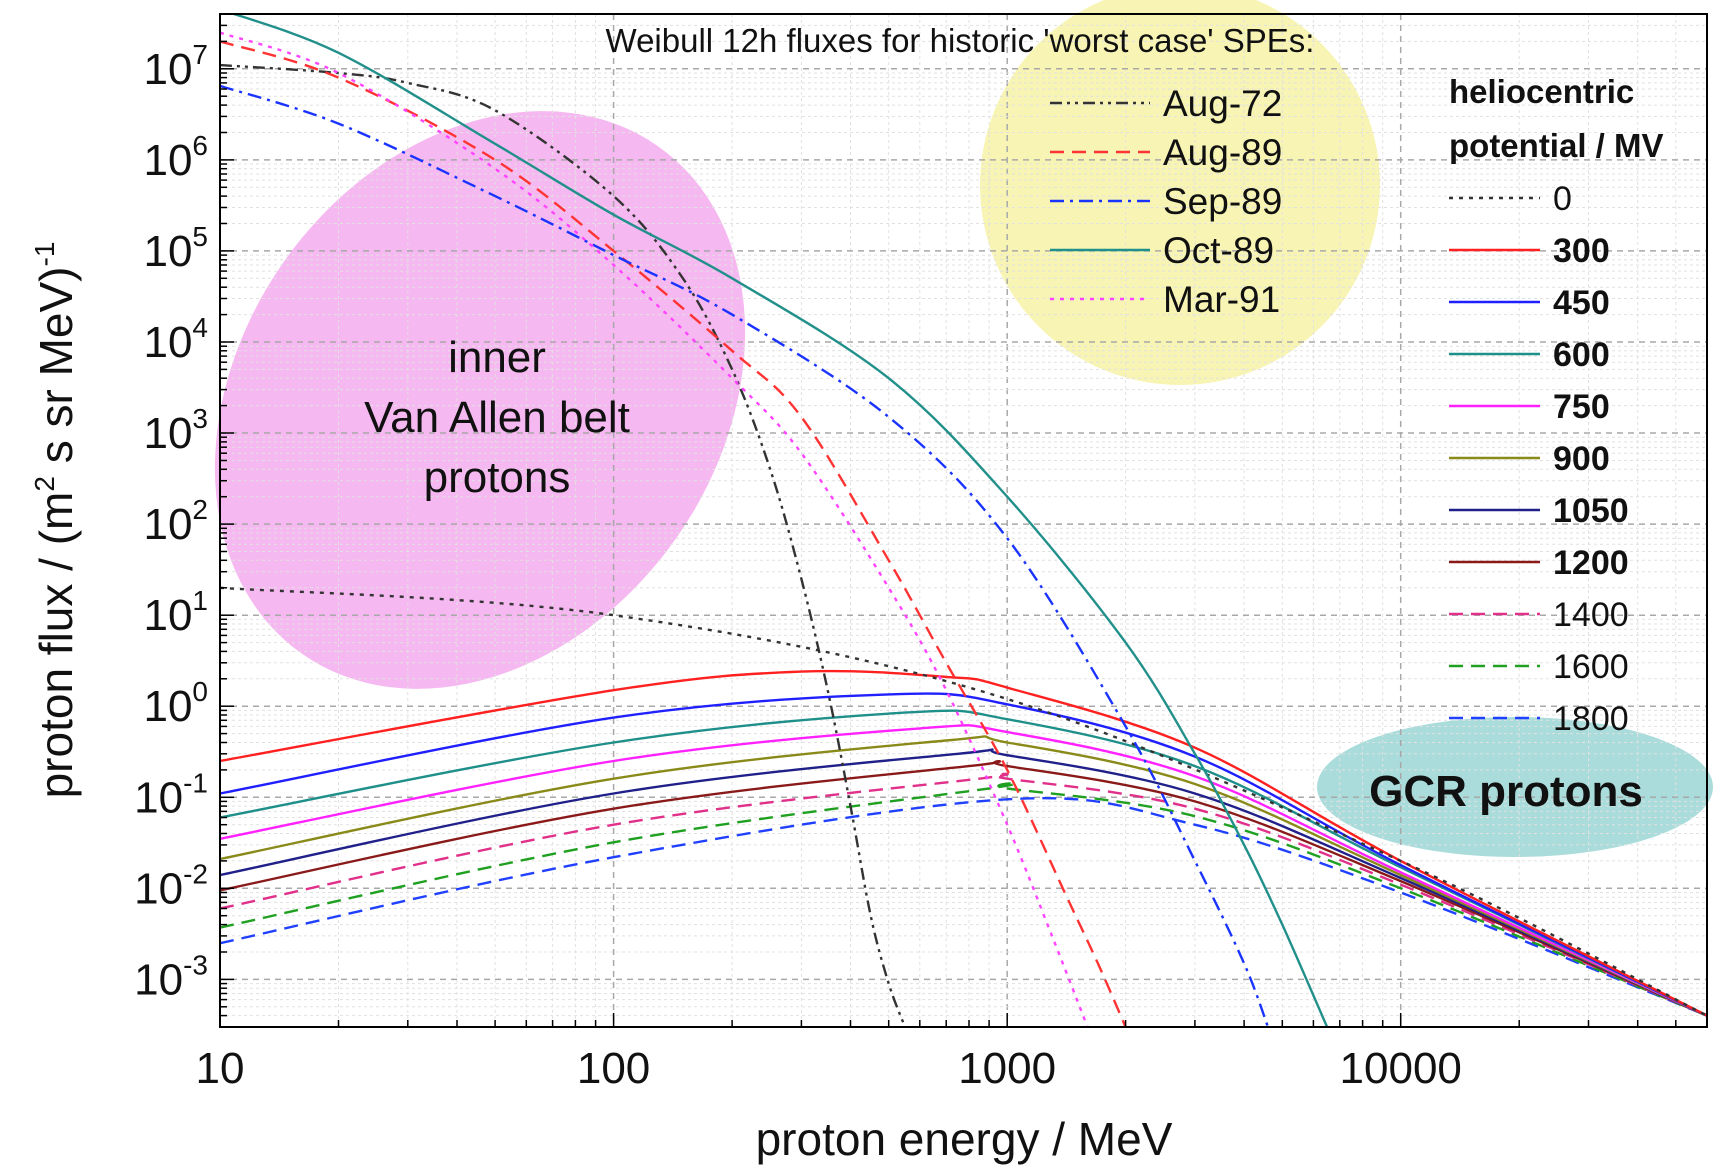  Describe the element at coordinates (1581, 355) in the screenshot. I see `gcr-legend-label-600: 600` at that location.